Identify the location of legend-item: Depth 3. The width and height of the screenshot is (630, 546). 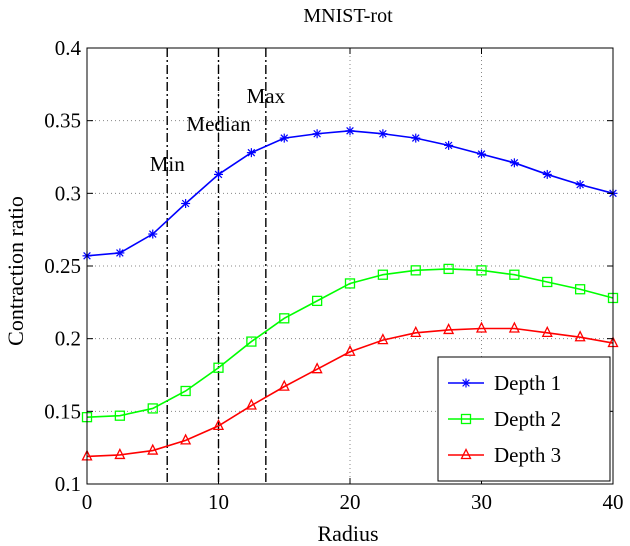
(504, 455).